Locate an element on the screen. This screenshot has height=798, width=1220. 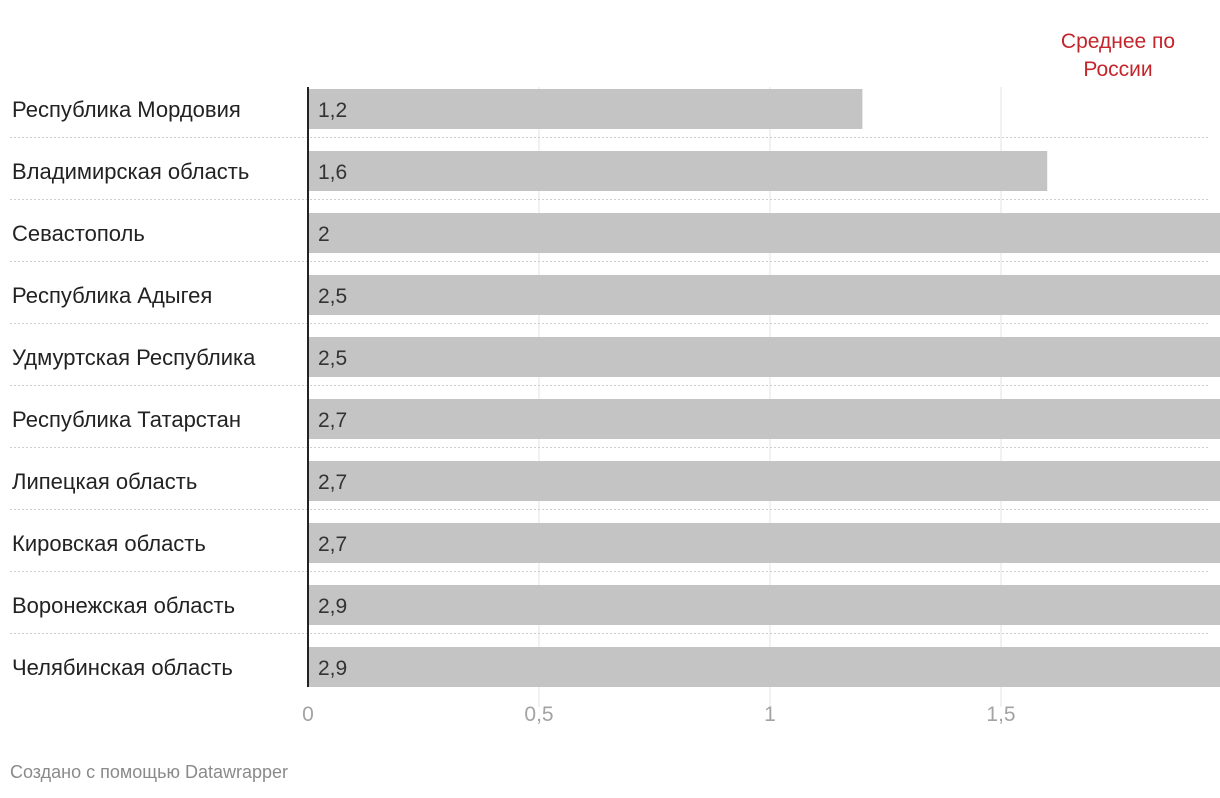
category-label: Республика Татарстан is located at coordinates (126, 419).